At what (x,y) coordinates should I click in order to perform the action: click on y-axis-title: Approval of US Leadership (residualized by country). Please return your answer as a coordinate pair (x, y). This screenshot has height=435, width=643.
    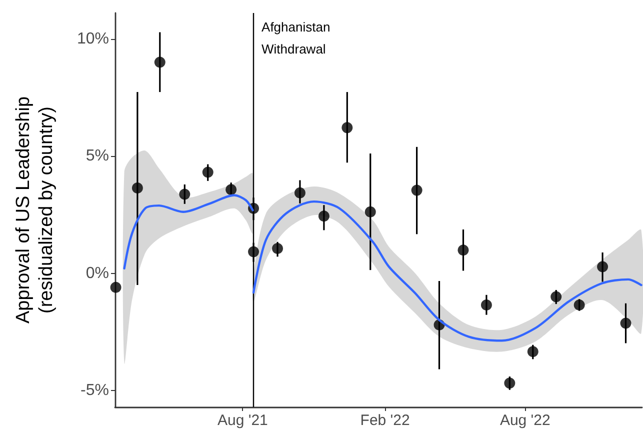
    Looking at the image, I should click on (35, 210).